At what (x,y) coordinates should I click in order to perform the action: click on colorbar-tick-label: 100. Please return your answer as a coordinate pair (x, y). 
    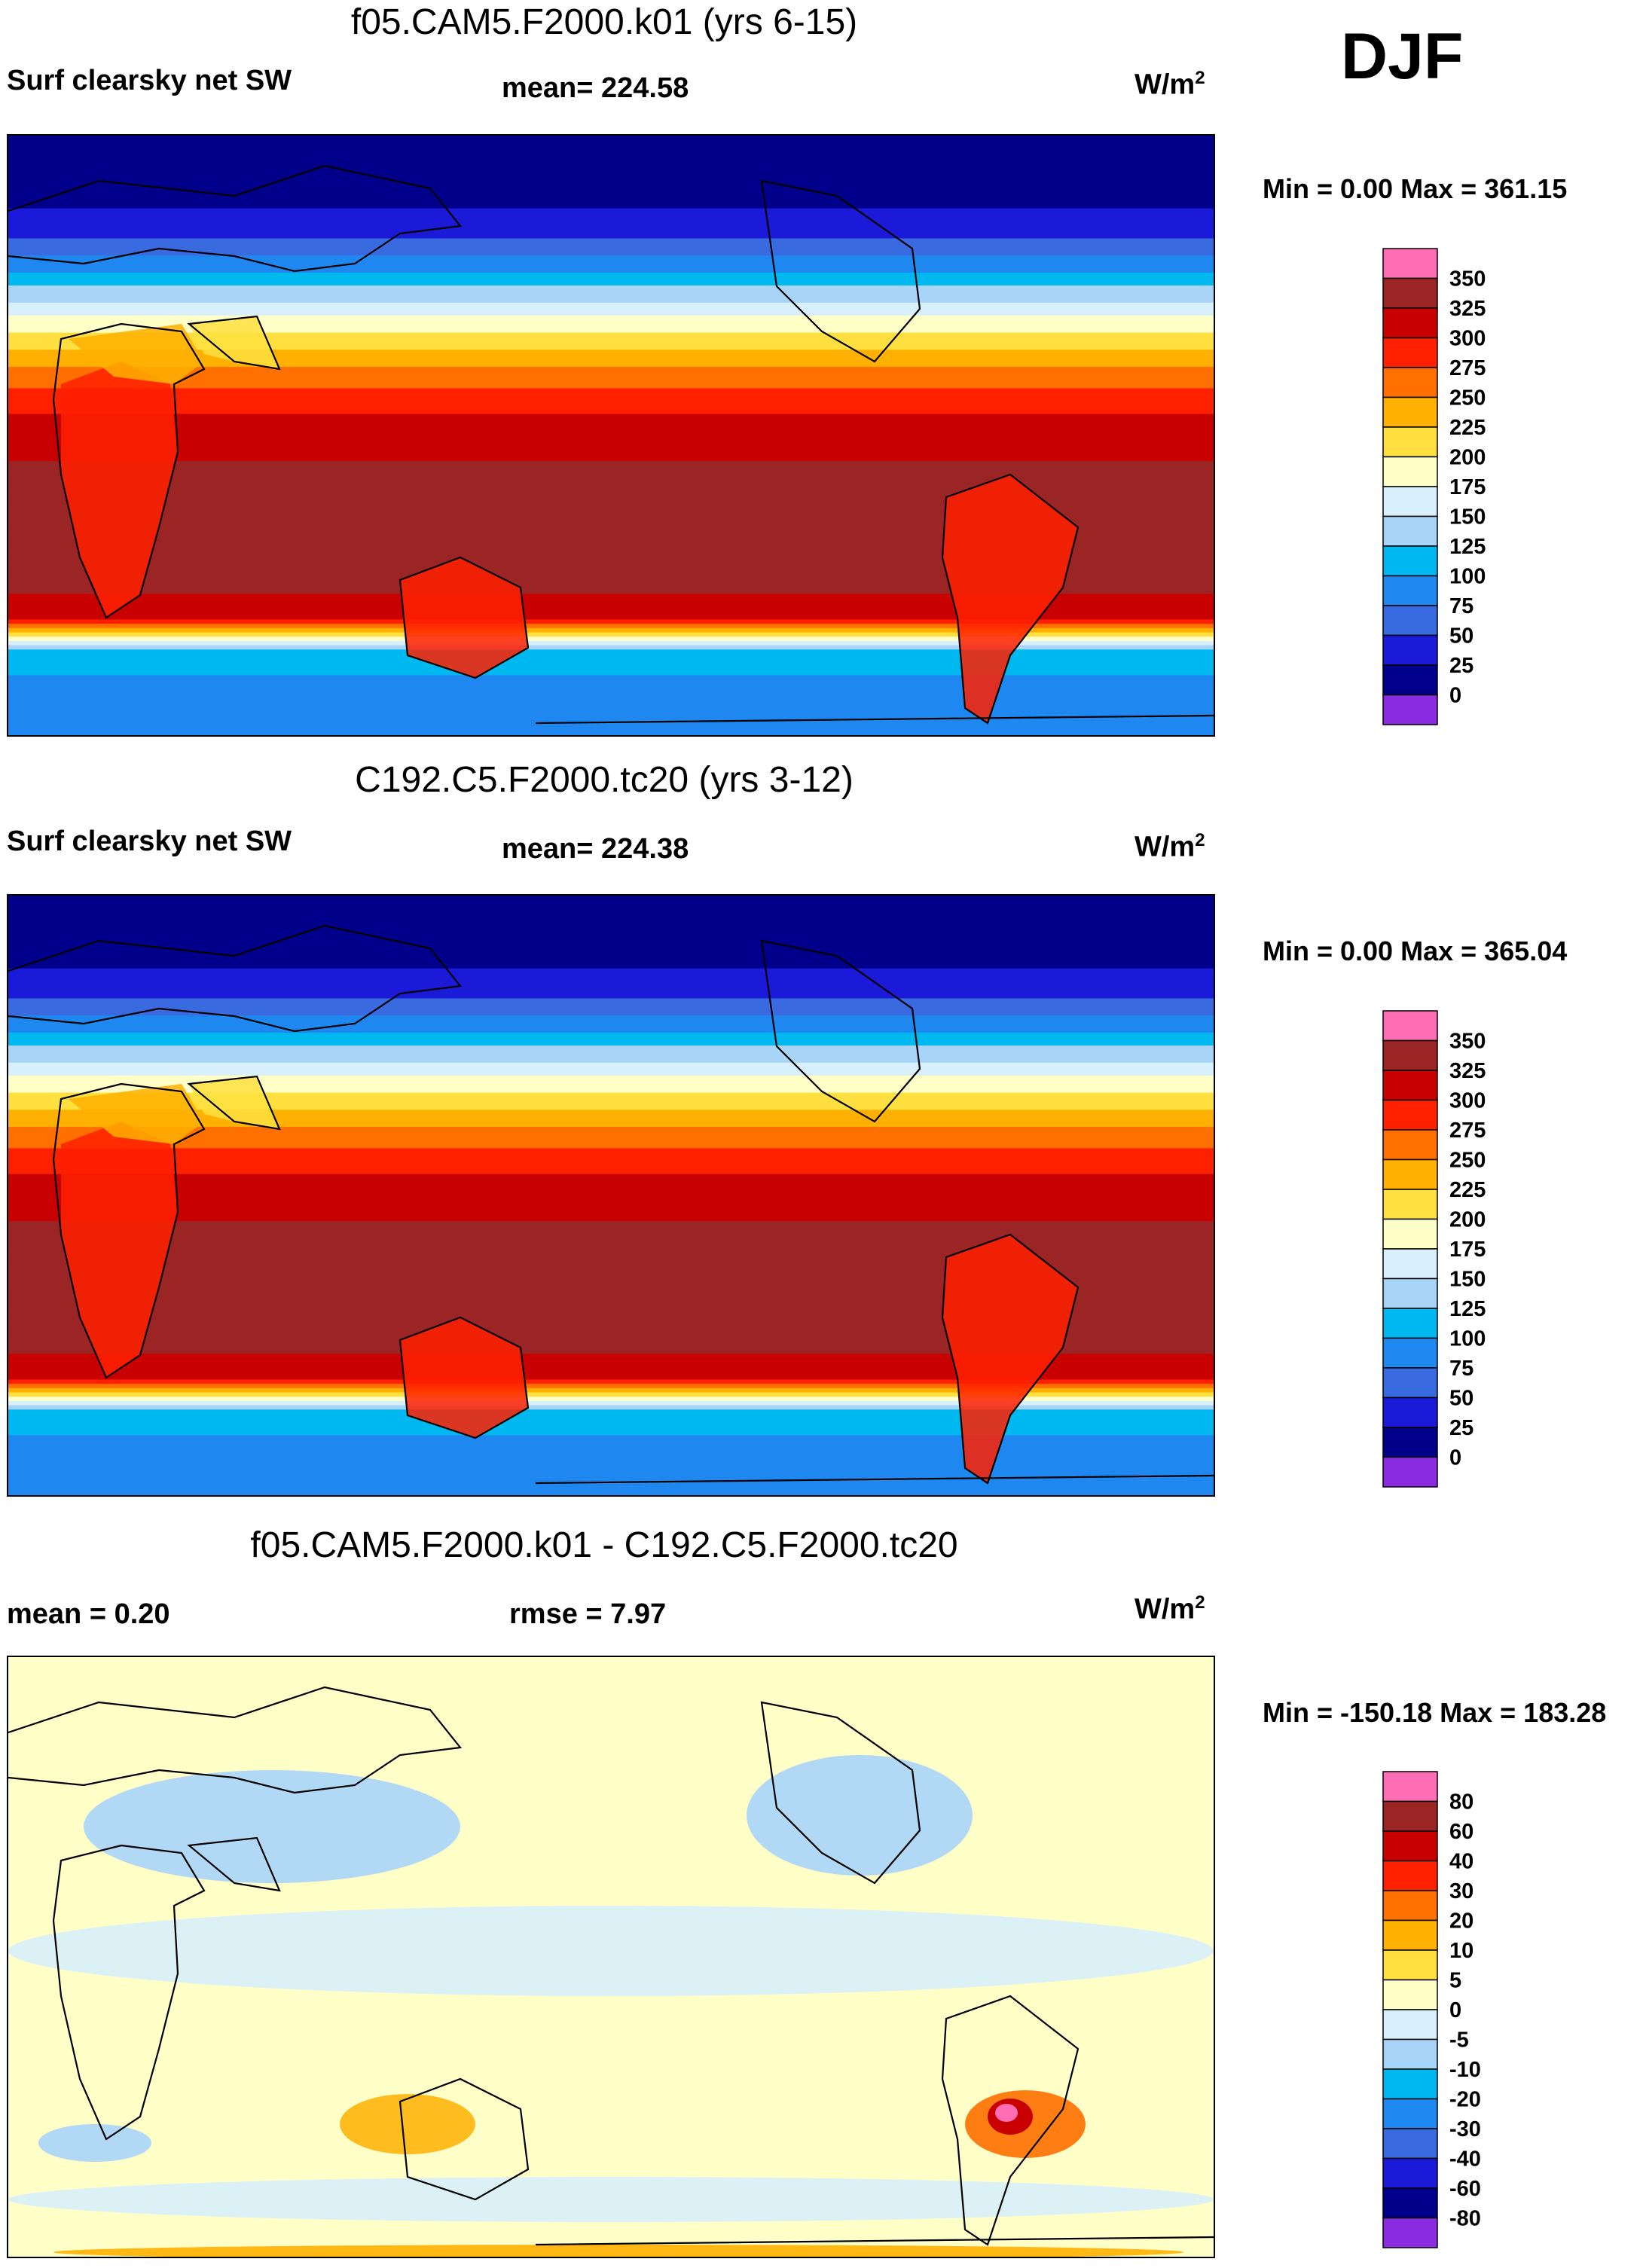
    Looking at the image, I should click on (1467, 1339).